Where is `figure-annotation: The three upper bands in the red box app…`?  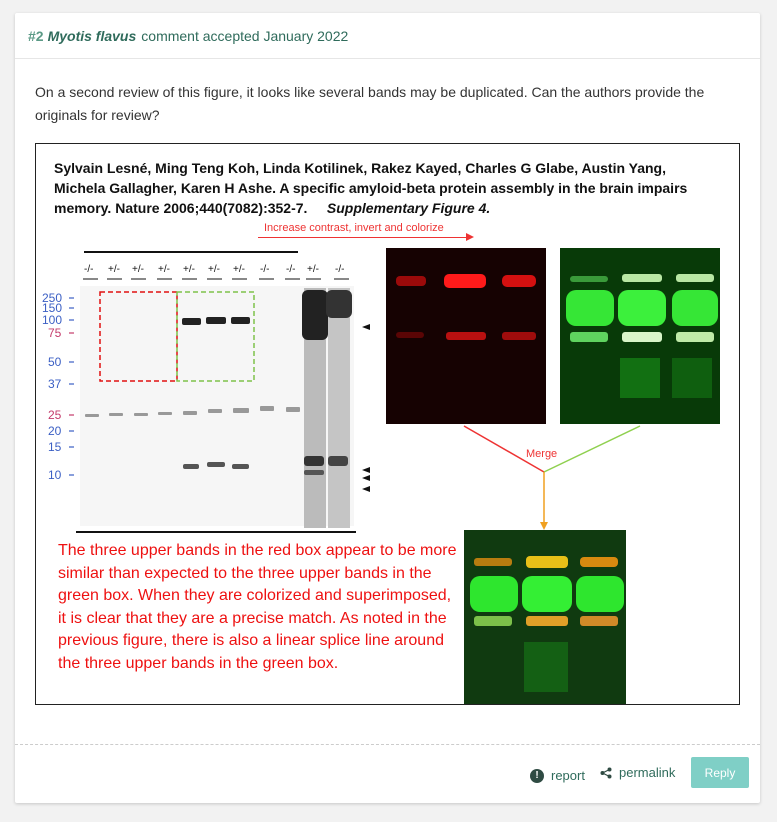 figure-annotation: The three upper bands in the red box app… is located at coordinates (257, 607).